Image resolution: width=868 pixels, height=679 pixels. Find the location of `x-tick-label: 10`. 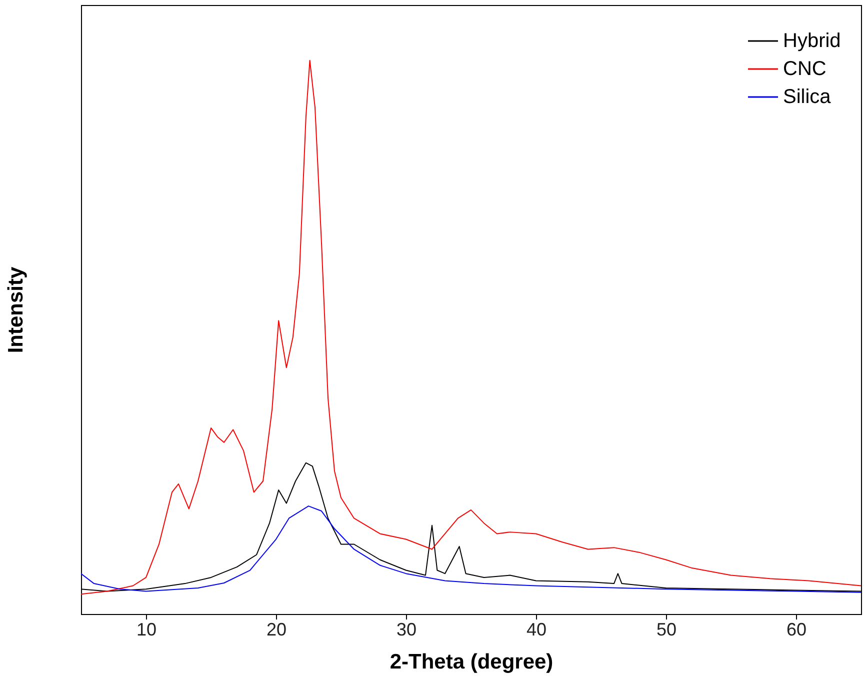

x-tick-label: 10 is located at coordinates (146, 630).